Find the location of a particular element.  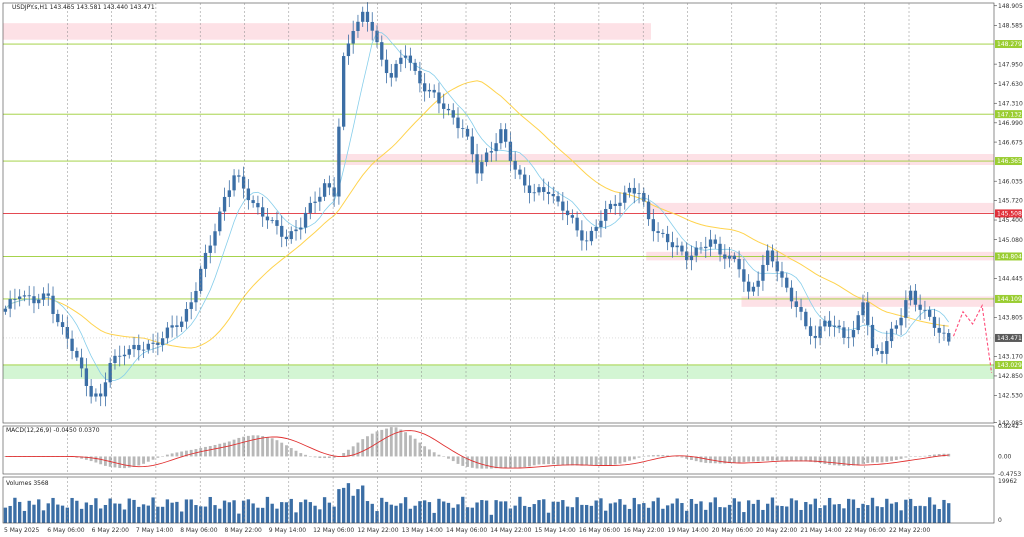

price-tick-label: 142.085 is located at coordinates (1010, 423).